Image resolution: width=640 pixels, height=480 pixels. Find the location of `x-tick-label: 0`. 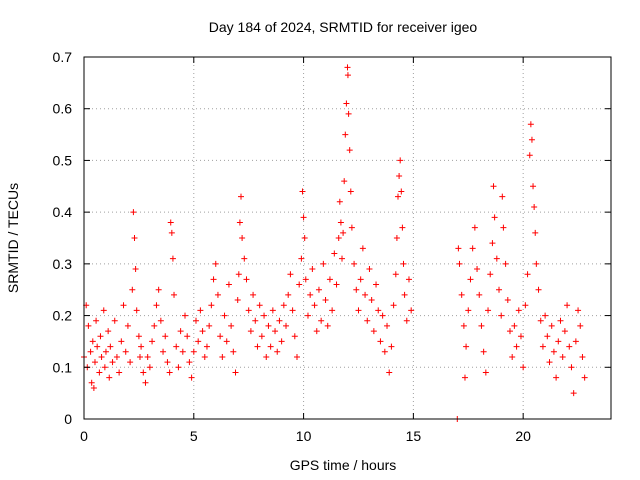

x-tick-label: 0 is located at coordinates (84, 436).